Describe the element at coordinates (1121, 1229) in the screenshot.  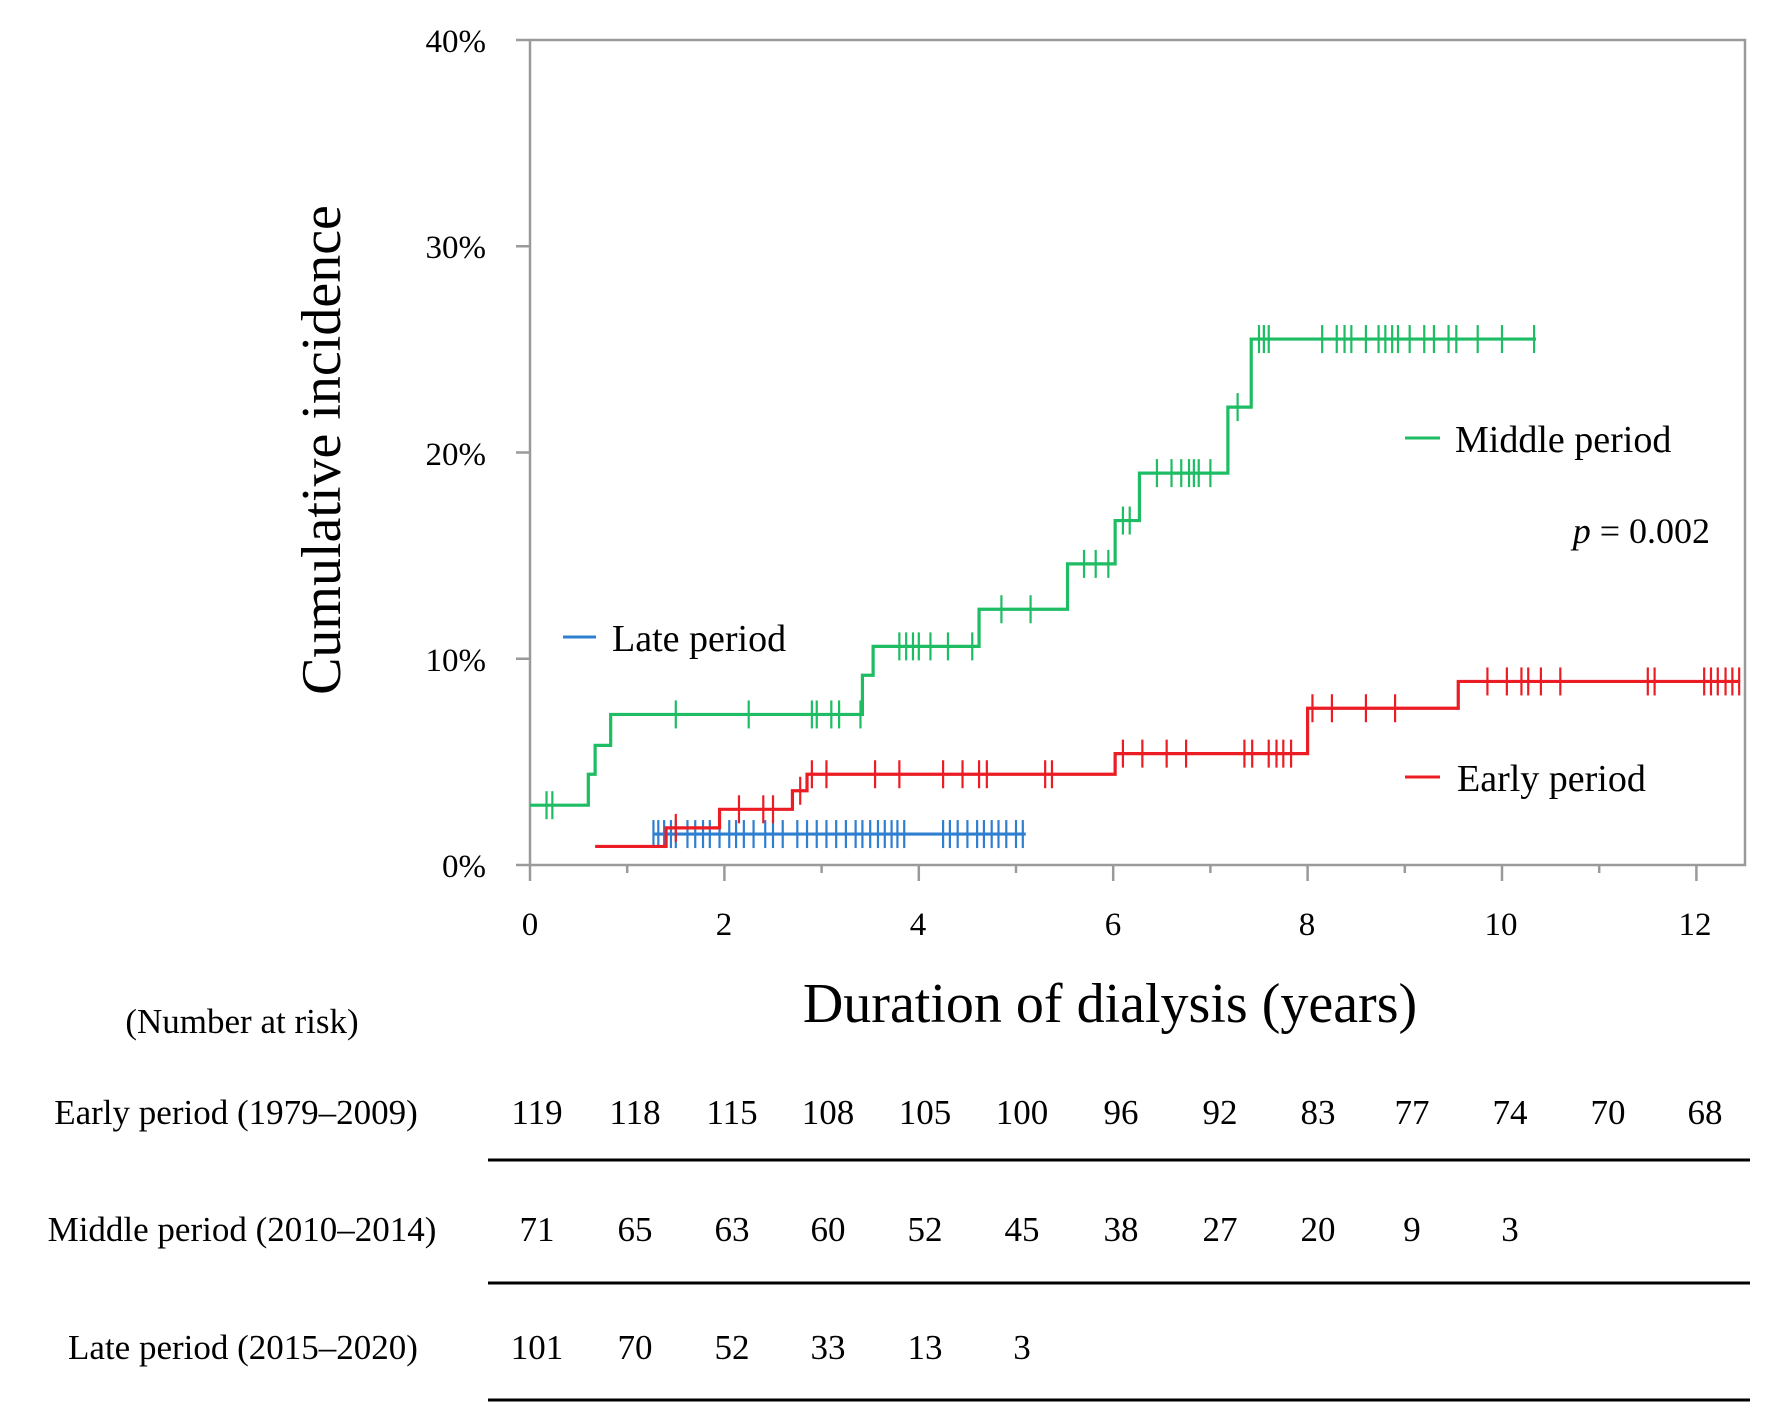
I see `risk-value-middle: 38` at that location.